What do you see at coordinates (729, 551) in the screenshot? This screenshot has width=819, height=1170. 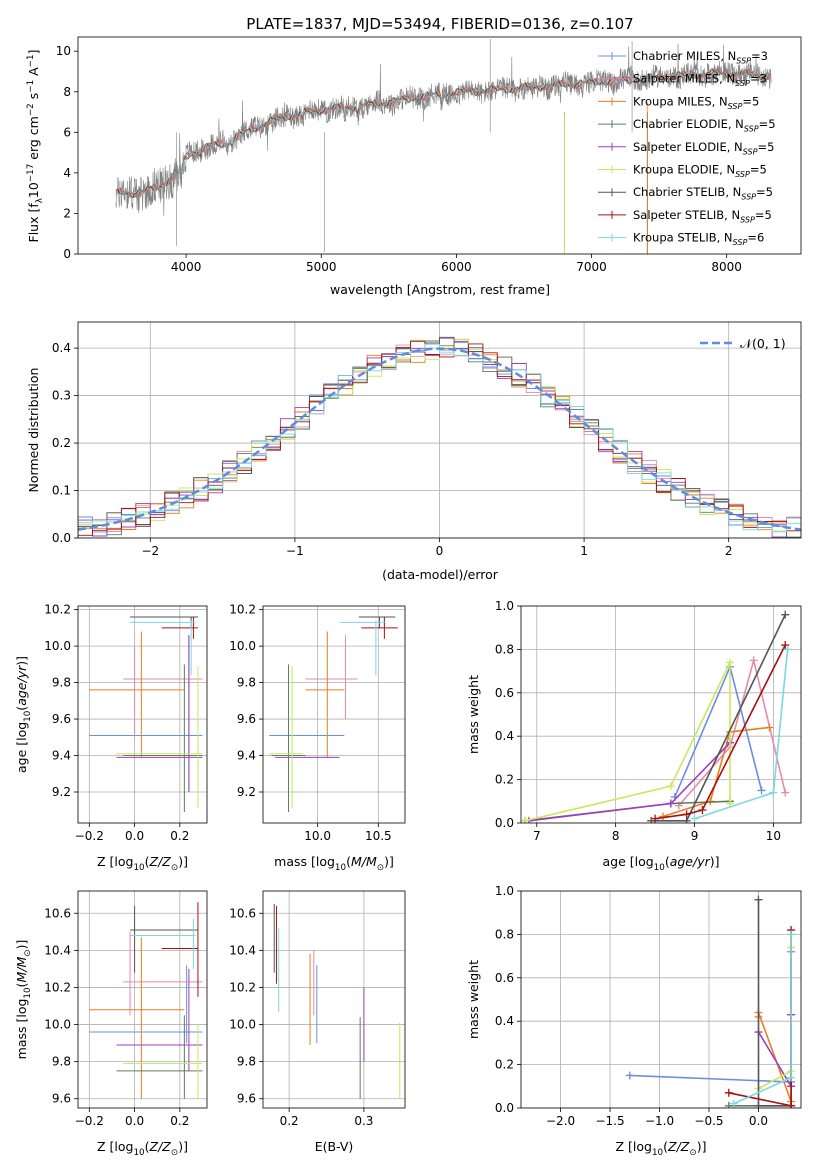 I see `x-tick-label: 2` at bounding box center [729, 551].